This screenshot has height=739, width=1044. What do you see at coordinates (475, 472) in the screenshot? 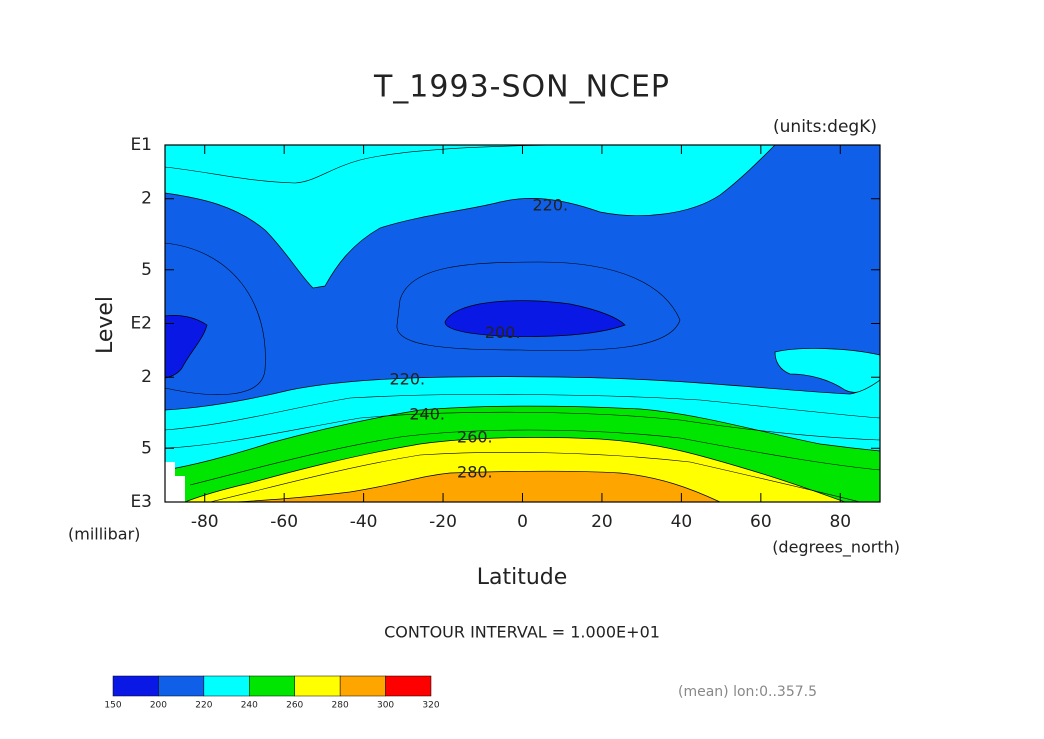
I see `contour-label: 280.` at bounding box center [475, 472].